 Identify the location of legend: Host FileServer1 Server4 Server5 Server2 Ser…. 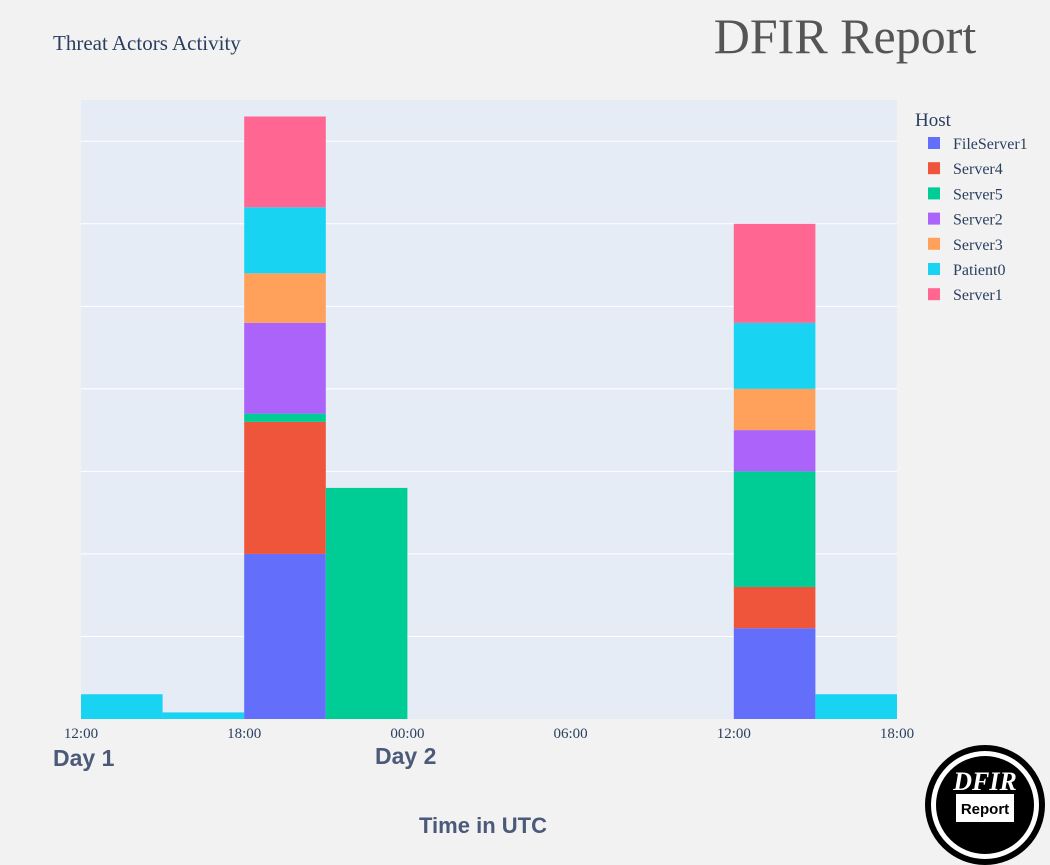
(971, 207).